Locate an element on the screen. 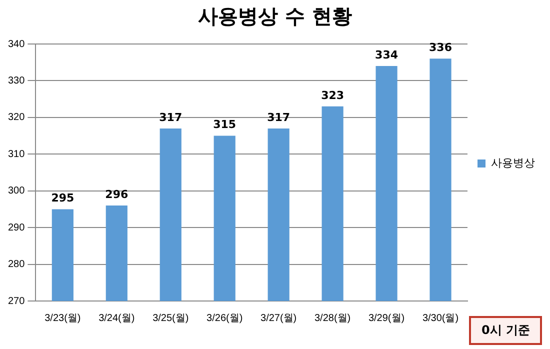 This screenshot has height=349, width=550. y-tick-label: 340 is located at coordinates (17, 44).